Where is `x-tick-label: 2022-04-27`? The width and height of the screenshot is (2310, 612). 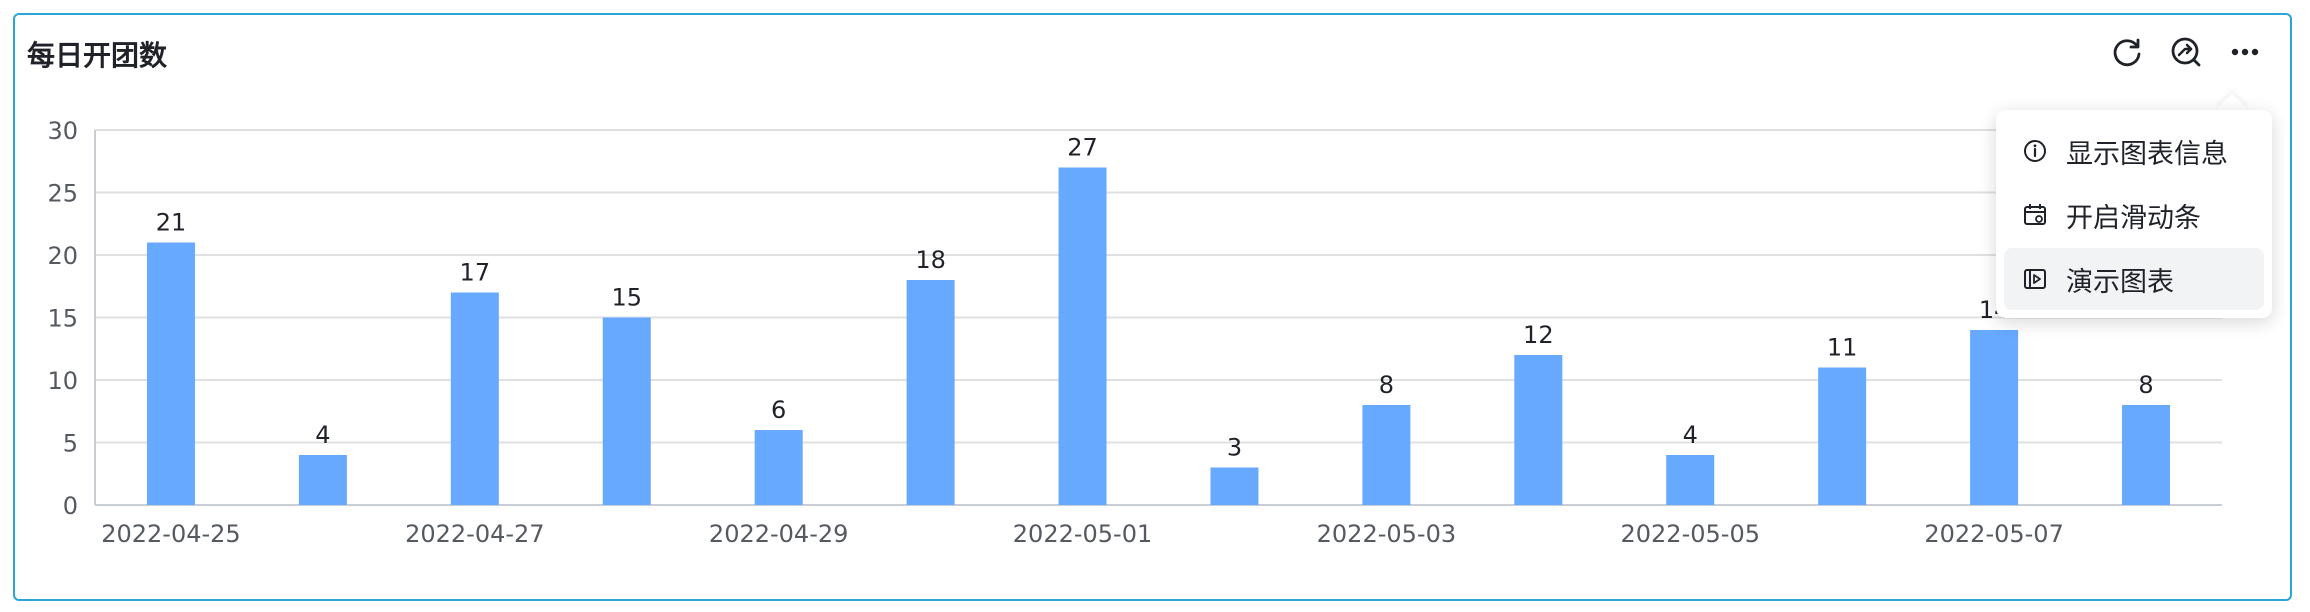 x-tick-label: 2022-04-27 is located at coordinates (474, 534).